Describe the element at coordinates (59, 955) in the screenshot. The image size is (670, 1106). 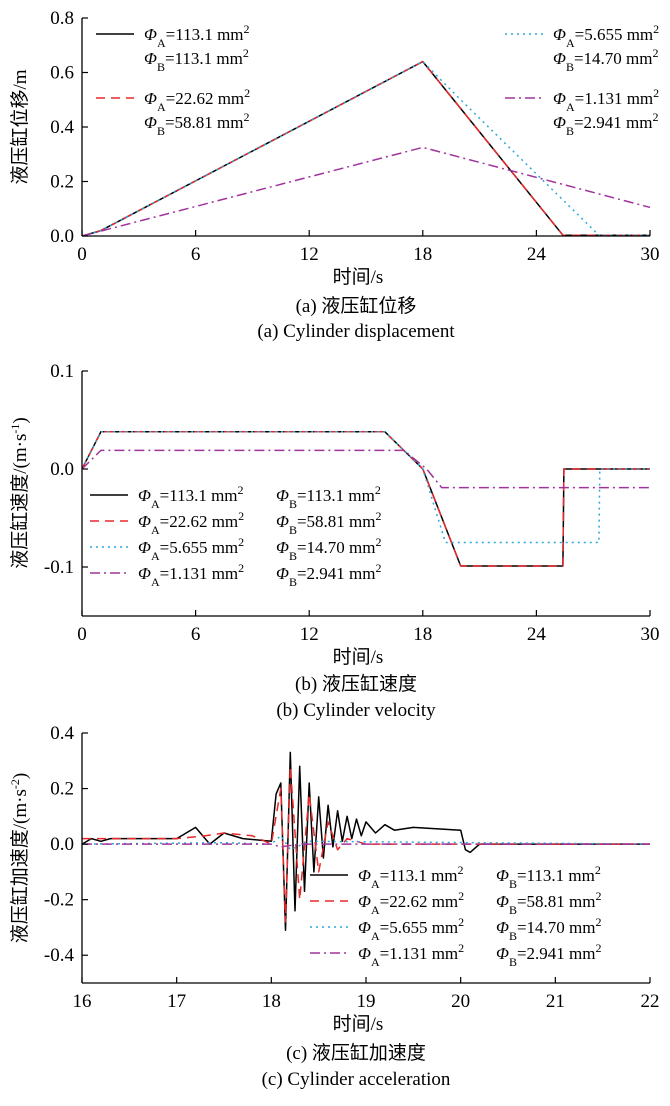
I see `y-tick-label: -0.4` at that location.